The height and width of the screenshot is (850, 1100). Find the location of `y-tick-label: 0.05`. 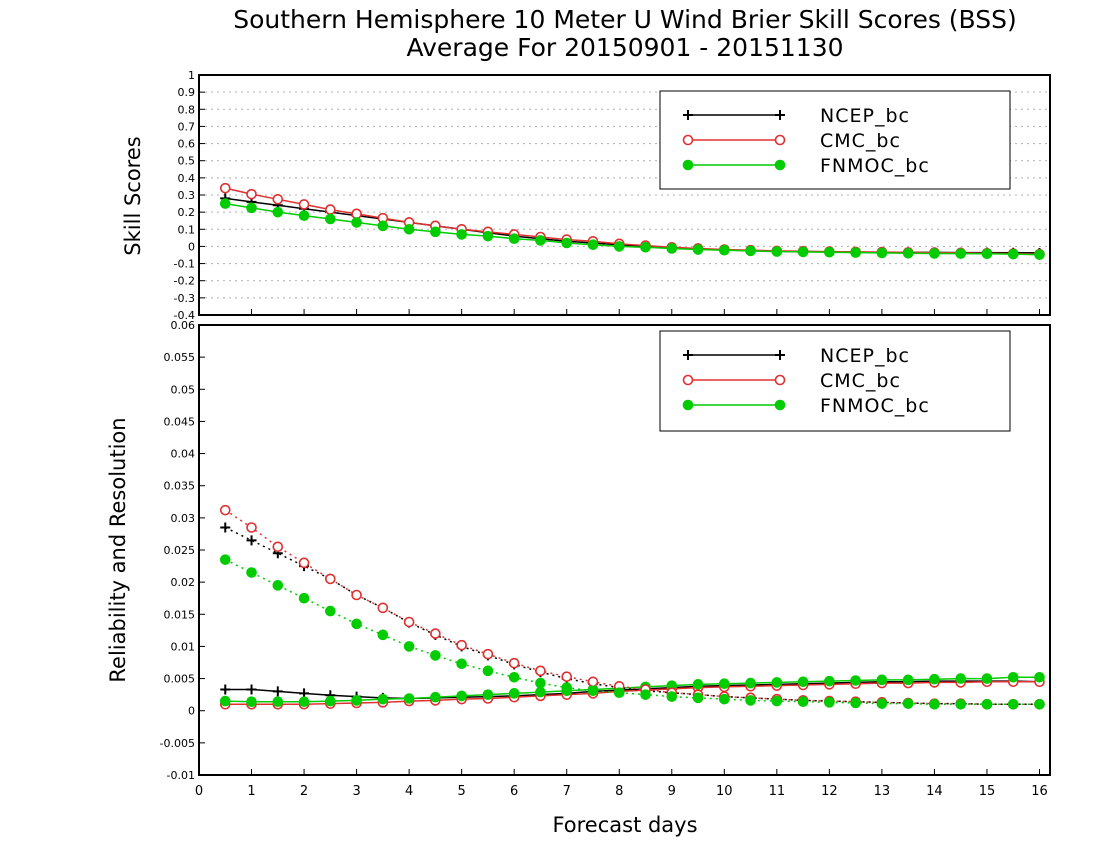

y-tick-label: 0.05 is located at coordinates (183, 389).